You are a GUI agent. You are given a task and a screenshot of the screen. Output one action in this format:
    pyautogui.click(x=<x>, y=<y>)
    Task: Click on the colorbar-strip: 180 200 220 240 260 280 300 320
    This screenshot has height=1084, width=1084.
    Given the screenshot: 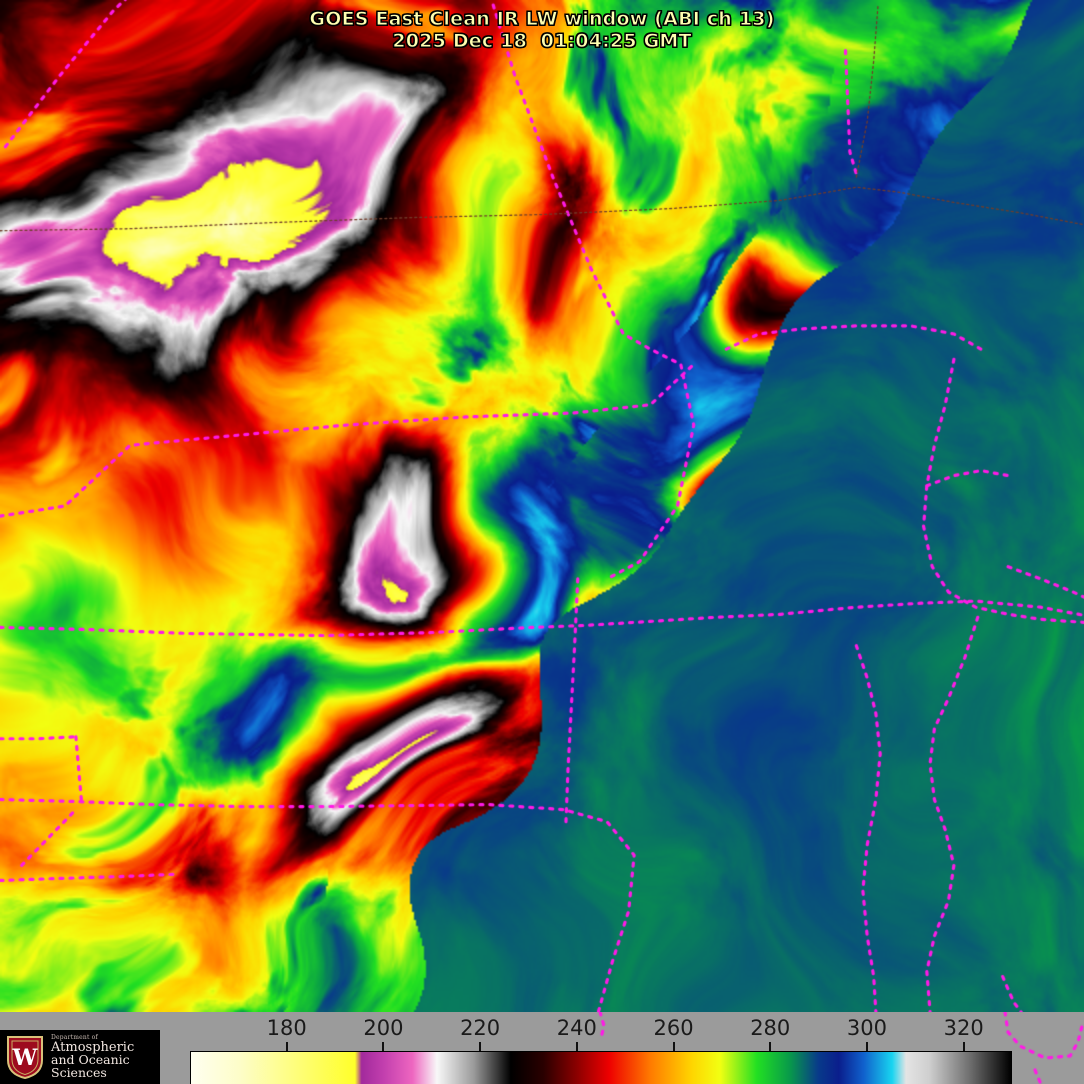 What is the action you would take?
    pyautogui.click(x=542, y=1048)
    